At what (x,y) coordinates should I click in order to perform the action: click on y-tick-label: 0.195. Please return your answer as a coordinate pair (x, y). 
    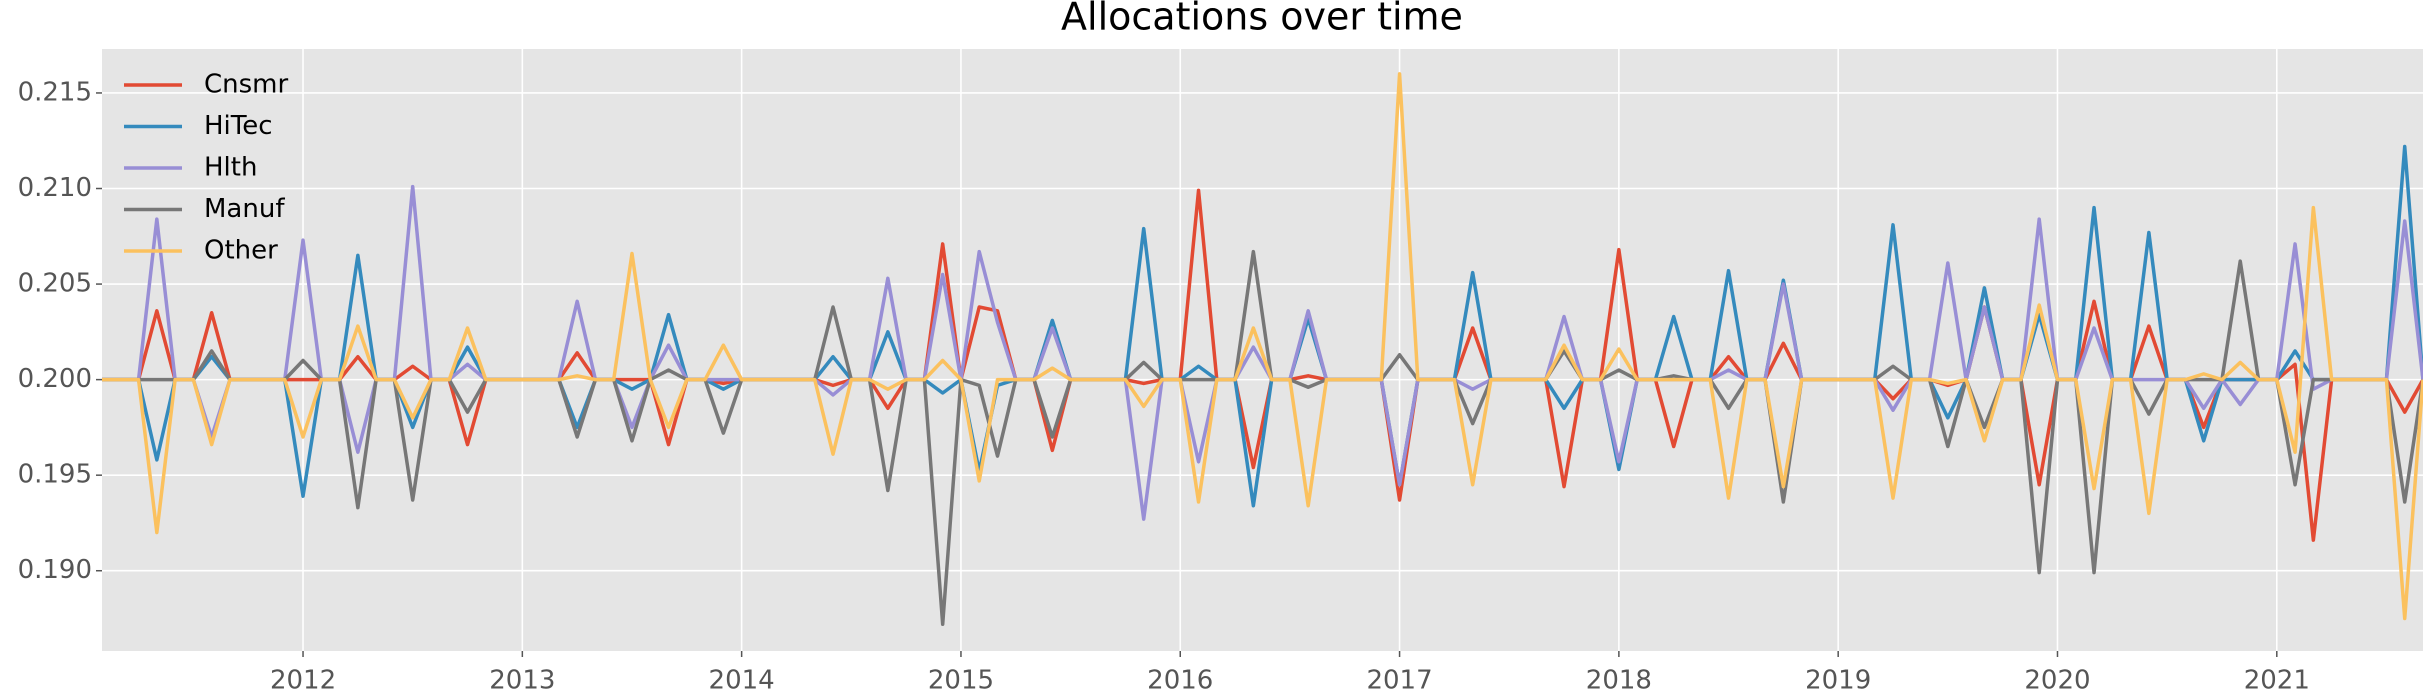
    Looking at the image, I should click on (55, 475).